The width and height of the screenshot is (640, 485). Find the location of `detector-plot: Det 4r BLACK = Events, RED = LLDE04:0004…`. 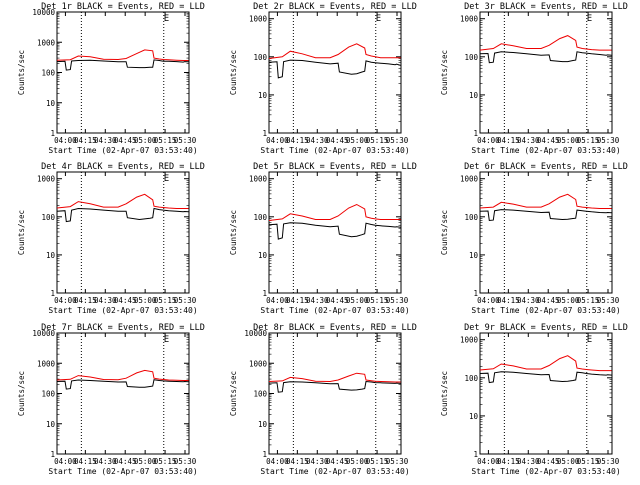

detector-plot: Det 4r BLACK = Events, RED = LLDE04:0004… is located at coordinates (111, 238).